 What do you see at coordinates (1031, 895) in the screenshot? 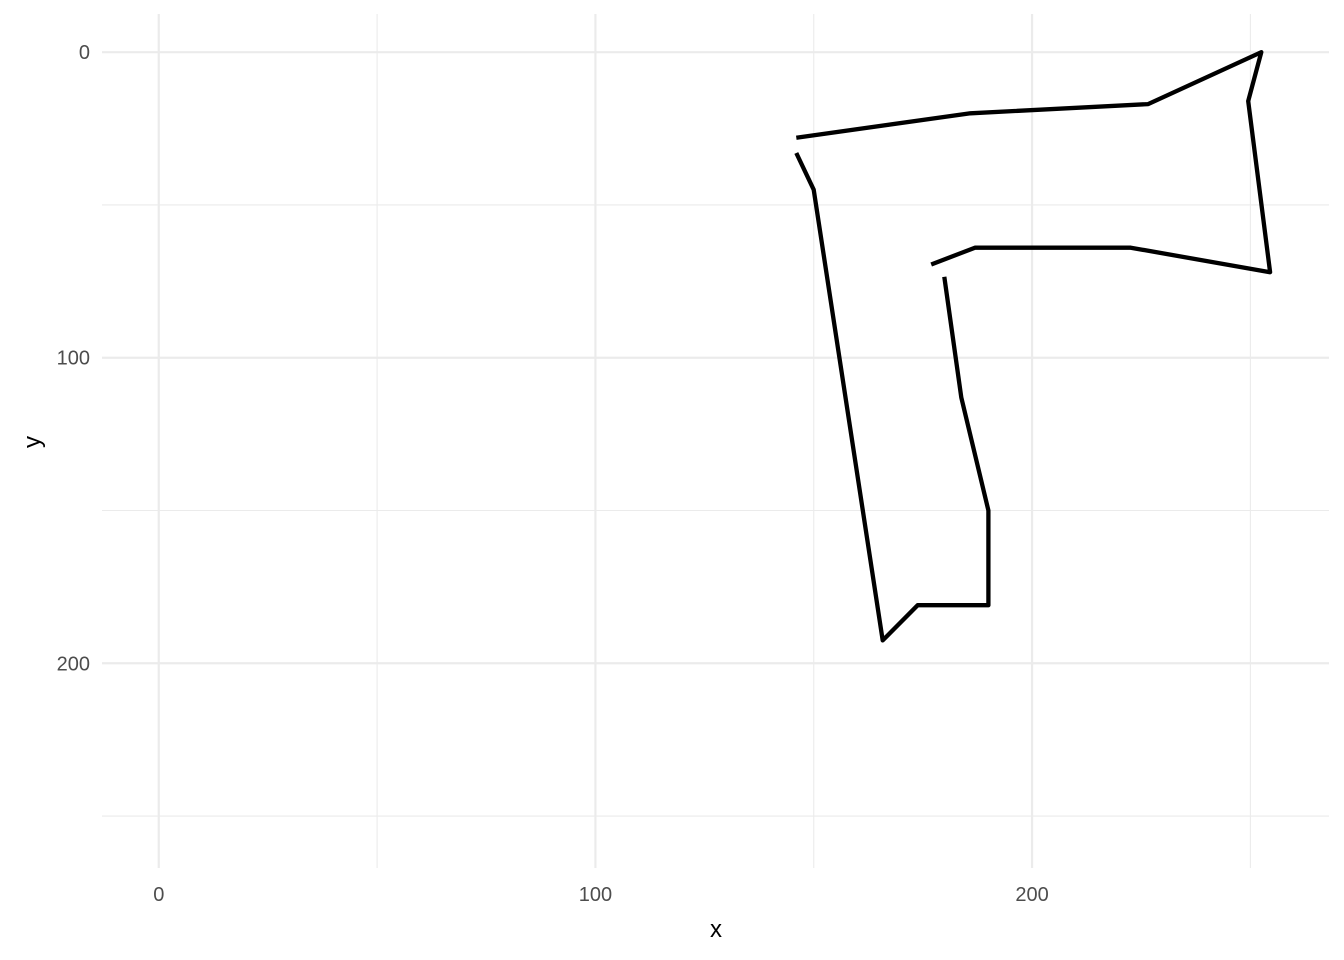
I see `x-tick-label: 200` at bounding box center [1031, 895].